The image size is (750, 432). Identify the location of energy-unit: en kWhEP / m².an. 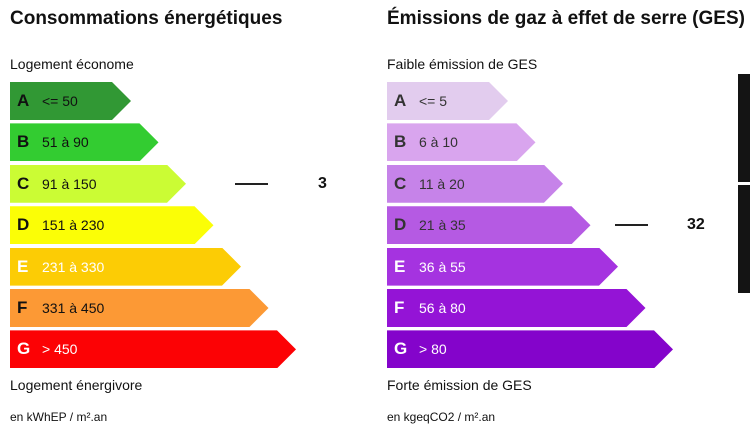
(59, 417).